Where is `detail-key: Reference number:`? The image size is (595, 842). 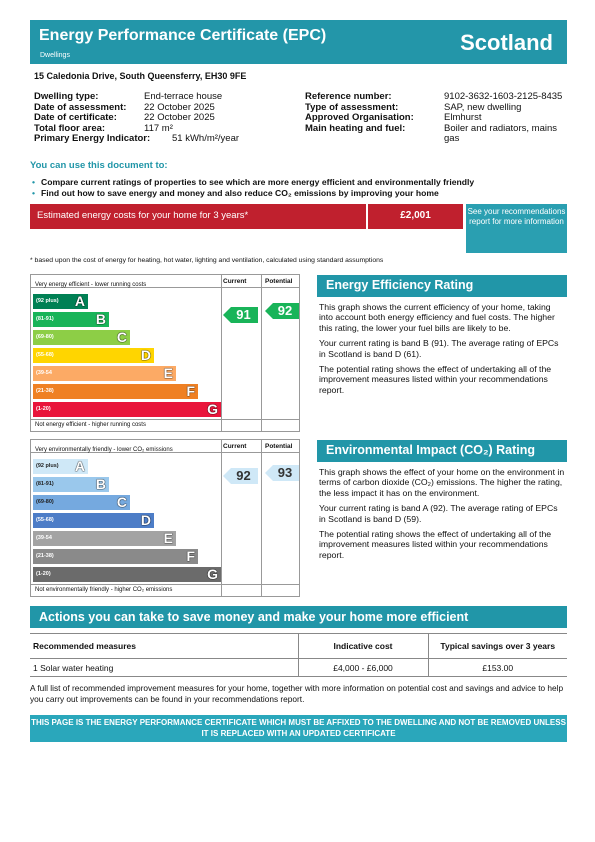 detail-key: Reference number: is located at coordinates (348, 96).